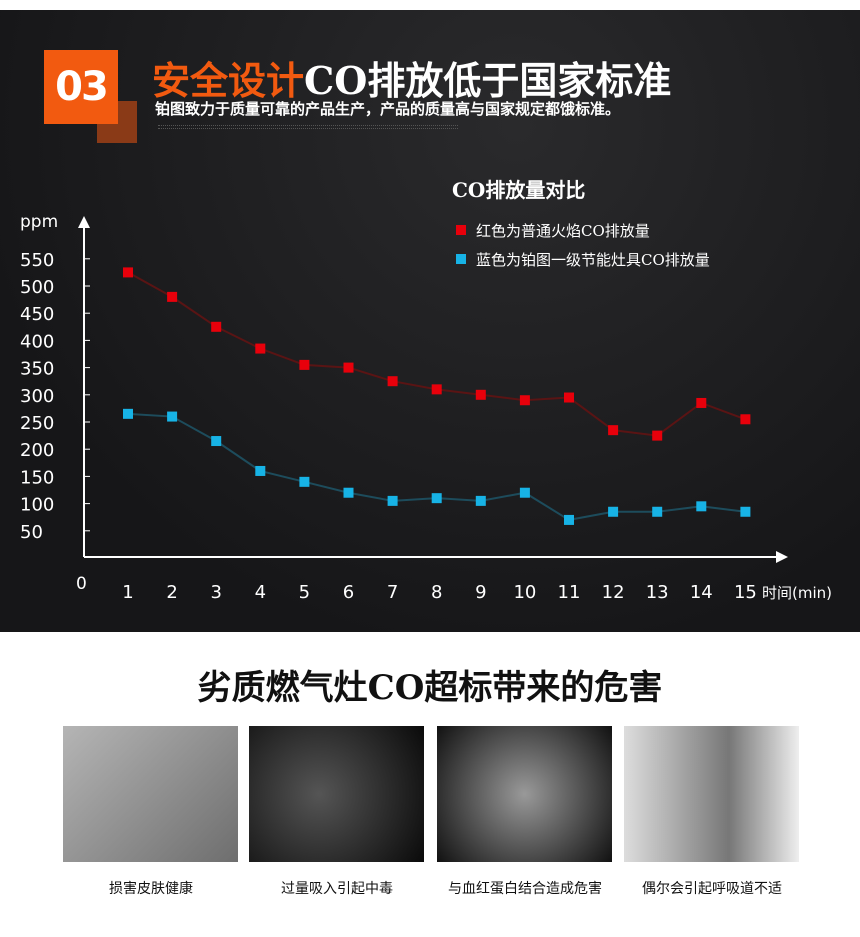 The width and height of the screenshot is (860, 937). What do you see at coordinates (150, 794) in the screenshot?
I see `skin-photo` at bounding box center [150, 794].